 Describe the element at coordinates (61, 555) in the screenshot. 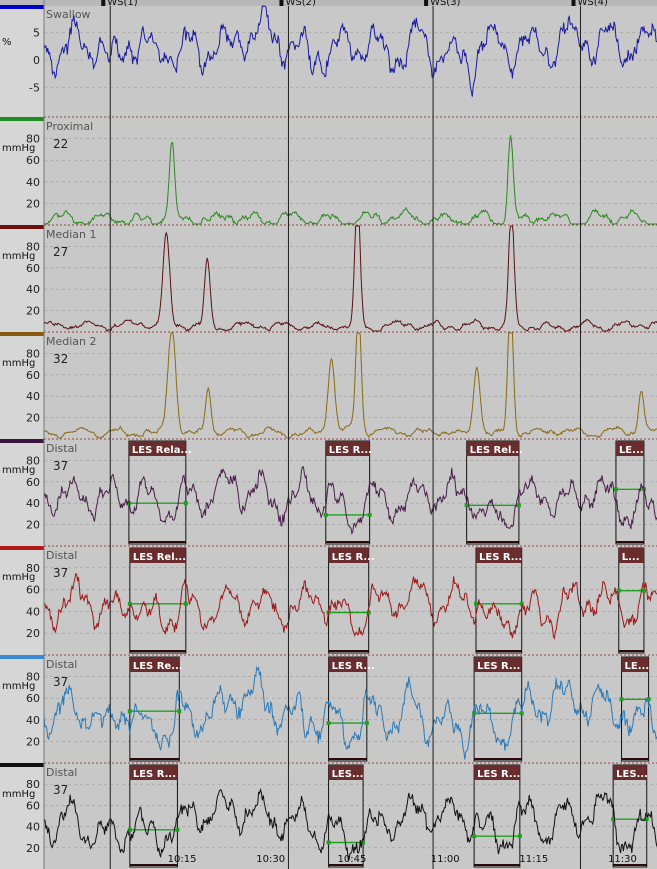

I see `channel-title: Distal` at that location.